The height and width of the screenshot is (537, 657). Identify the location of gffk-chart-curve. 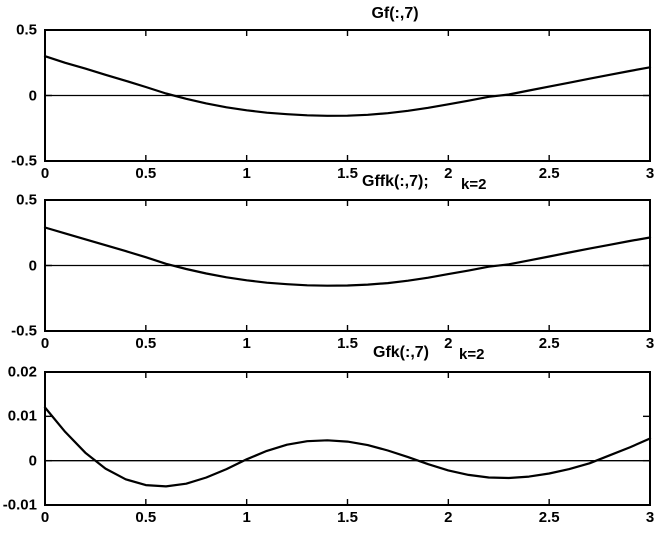
(347, 256).